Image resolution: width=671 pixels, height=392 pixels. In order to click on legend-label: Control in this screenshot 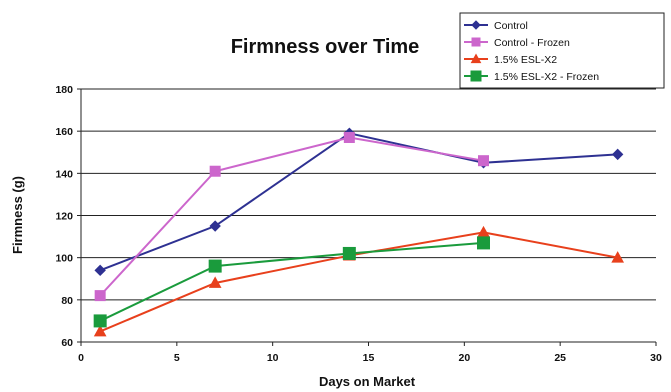, I will do `click(511, 26)`.